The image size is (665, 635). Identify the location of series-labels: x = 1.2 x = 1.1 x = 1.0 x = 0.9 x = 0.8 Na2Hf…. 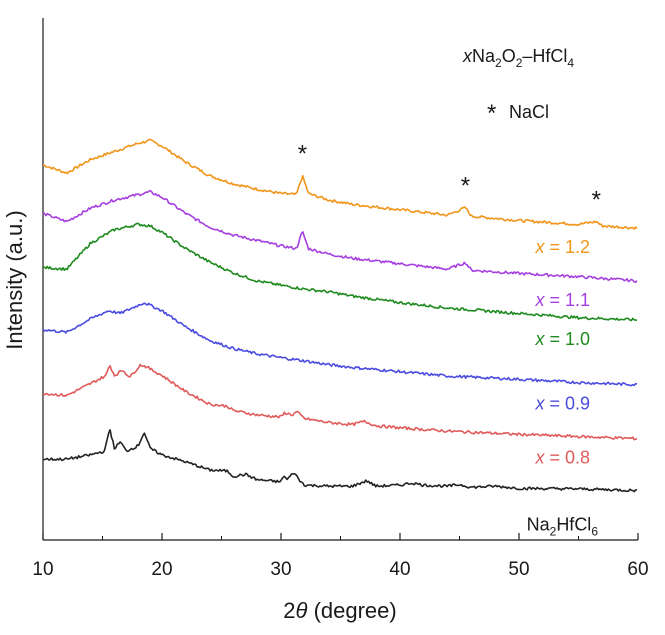
(563, 387).